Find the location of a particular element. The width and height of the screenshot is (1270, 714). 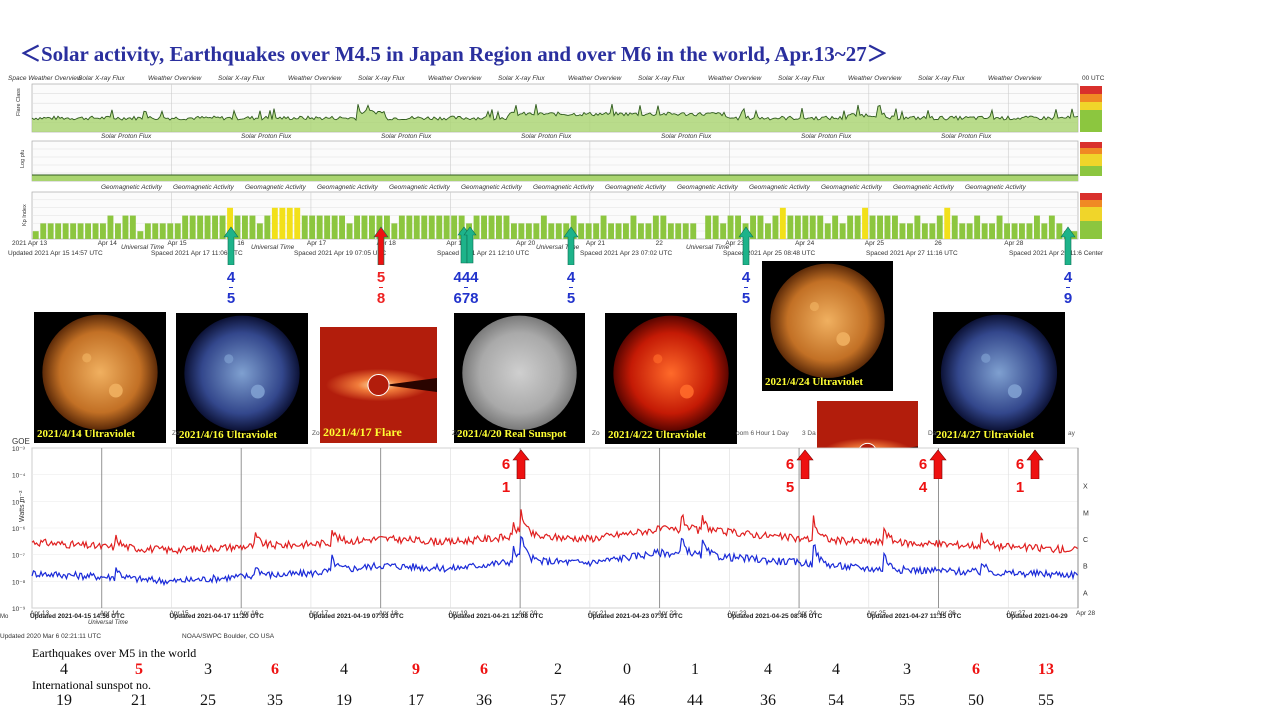

overview-universal-time: Universal Time is located at coordinates (558, 247).